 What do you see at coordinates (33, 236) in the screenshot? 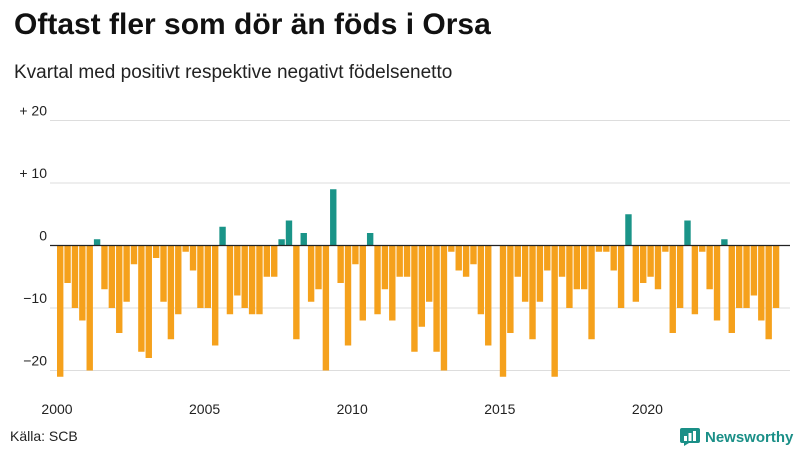
I see `y-axis-labels: + 20 + 10 0 −10 −20` at bounding box center [33, 236].